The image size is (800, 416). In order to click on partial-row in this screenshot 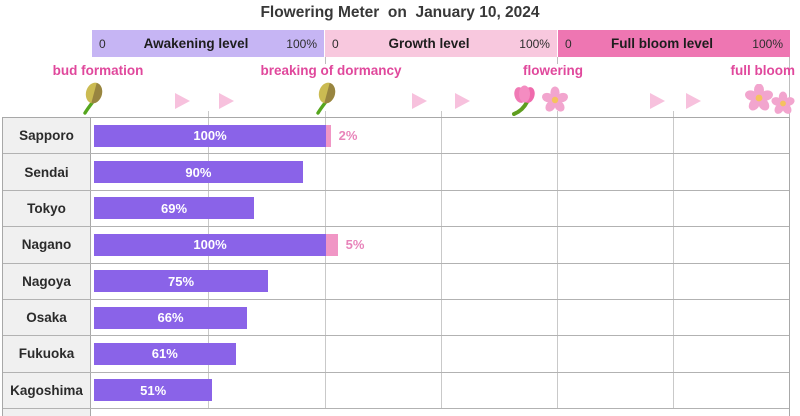, I will do `click(396, 412)`.